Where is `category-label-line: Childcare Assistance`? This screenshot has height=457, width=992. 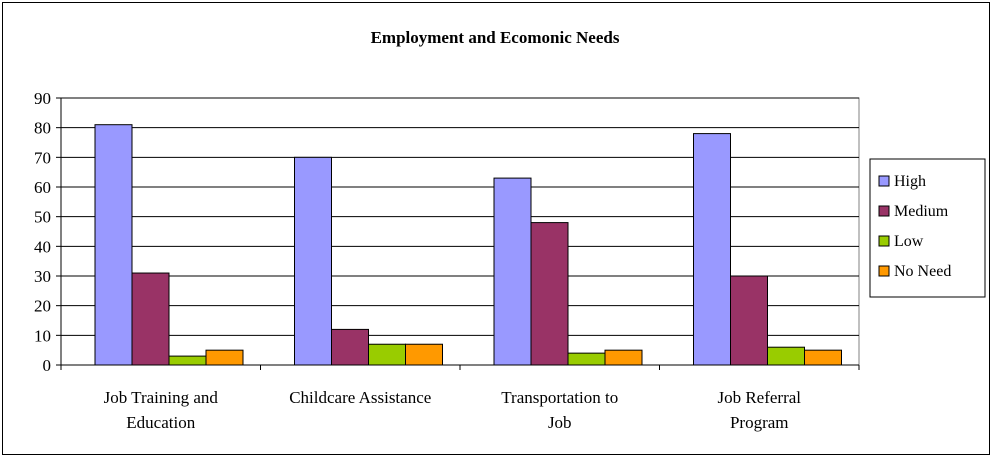 category-label-line: Childcare Assistance is located at coordinates (360, 397).